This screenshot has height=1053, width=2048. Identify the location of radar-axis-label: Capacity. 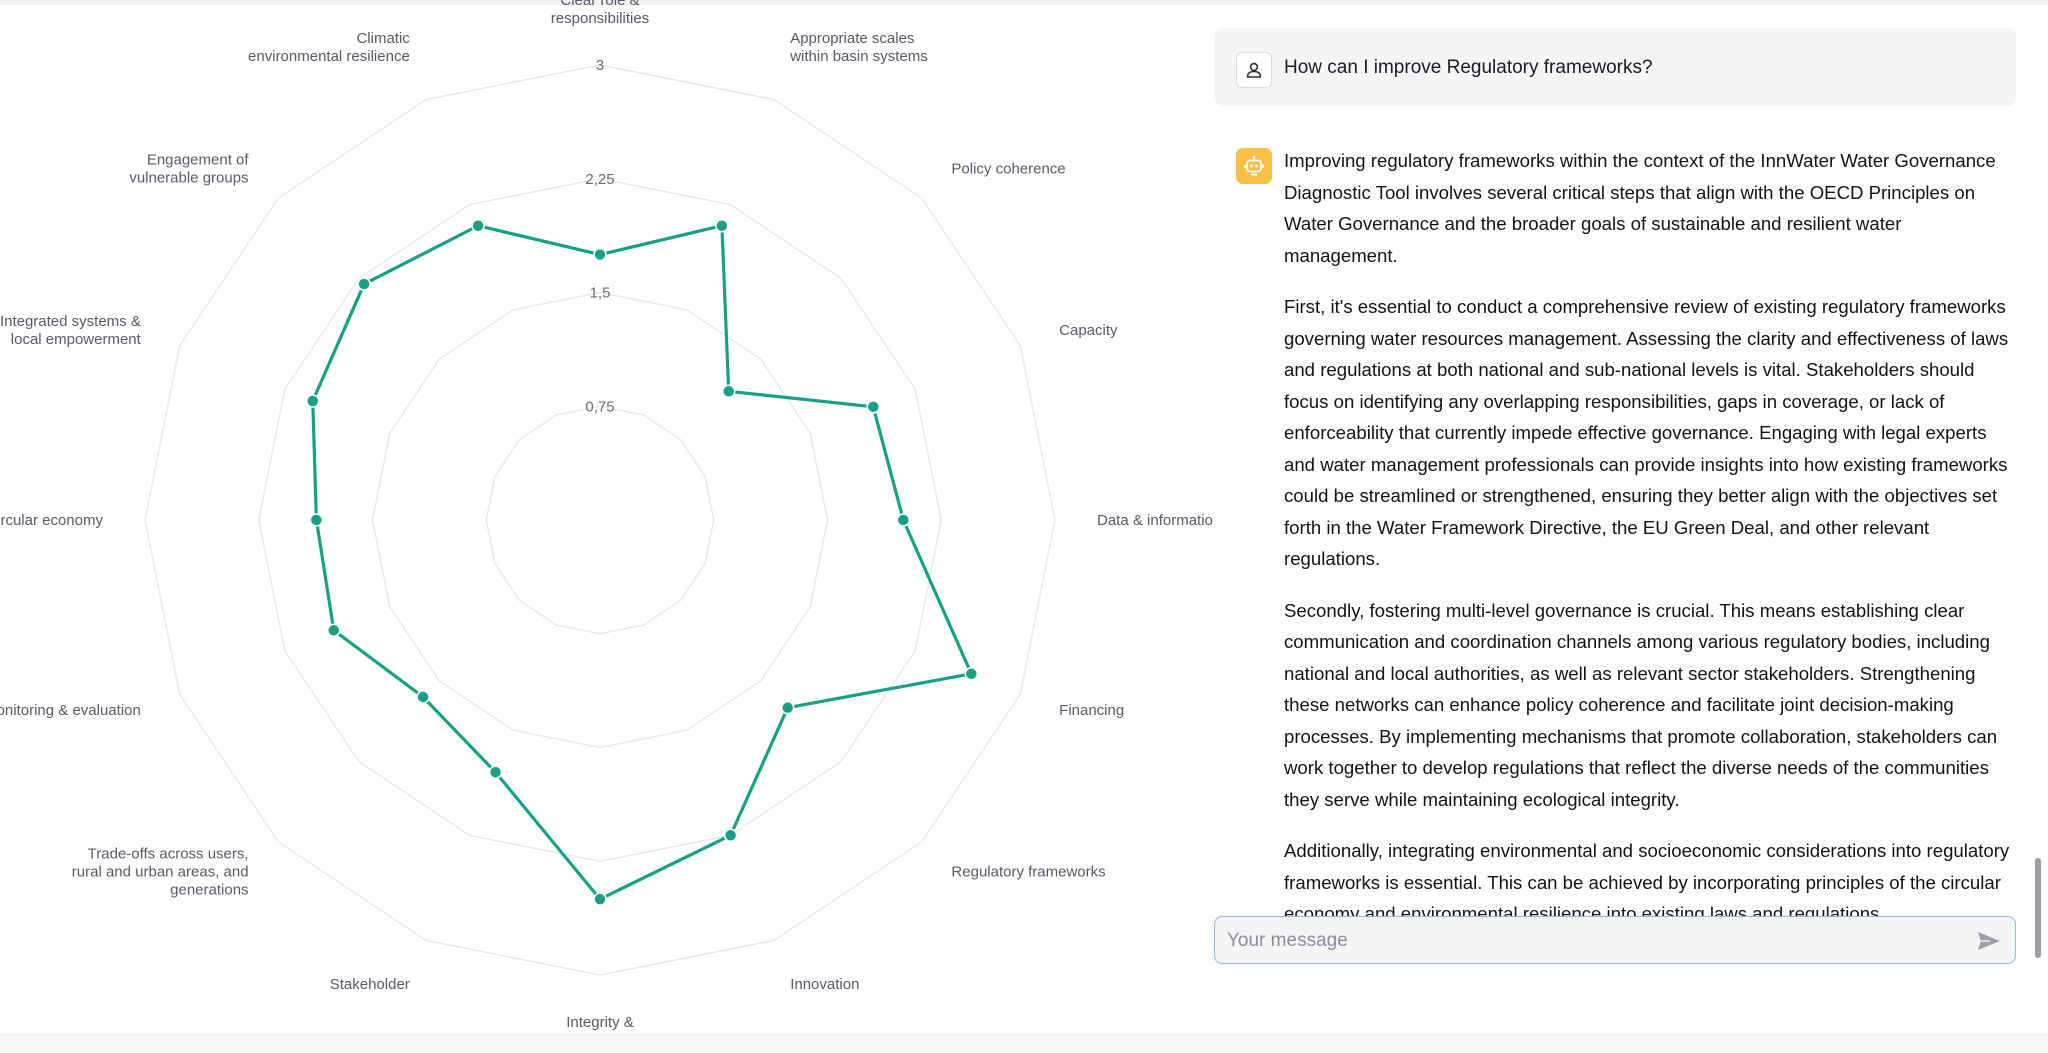
(1088, 330).